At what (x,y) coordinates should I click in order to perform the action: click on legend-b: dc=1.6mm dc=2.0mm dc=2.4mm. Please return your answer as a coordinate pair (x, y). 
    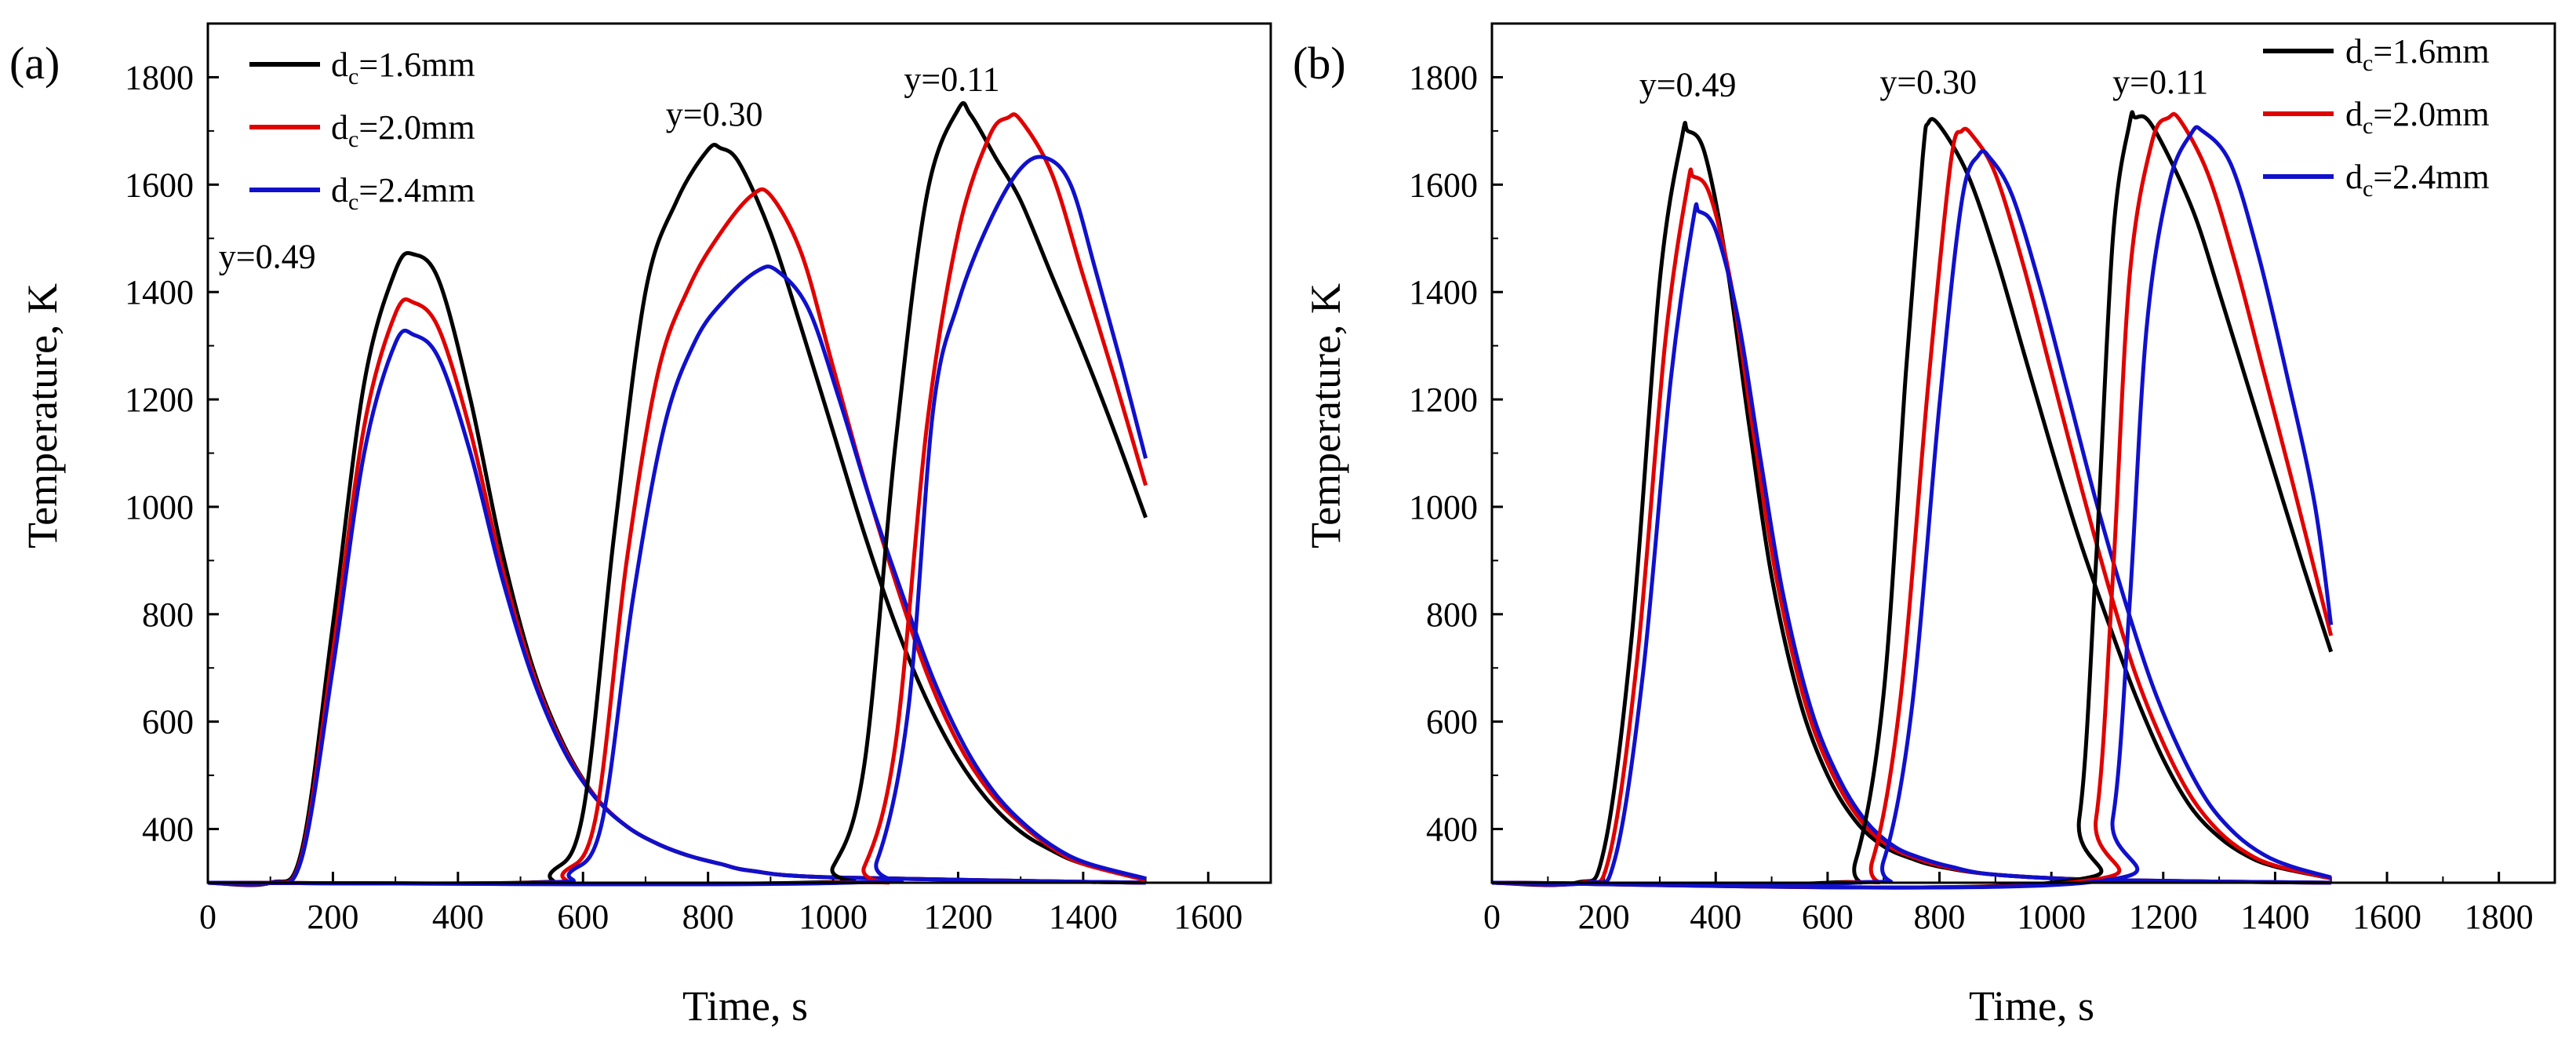
    Looking at the image, I should click on (2376, 117).